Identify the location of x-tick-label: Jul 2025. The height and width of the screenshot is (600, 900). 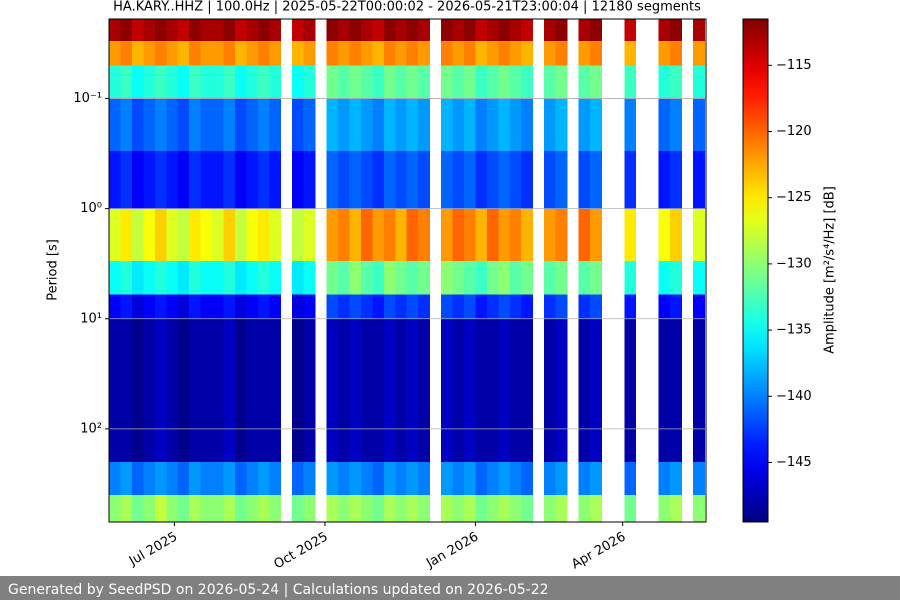
(153, 550).